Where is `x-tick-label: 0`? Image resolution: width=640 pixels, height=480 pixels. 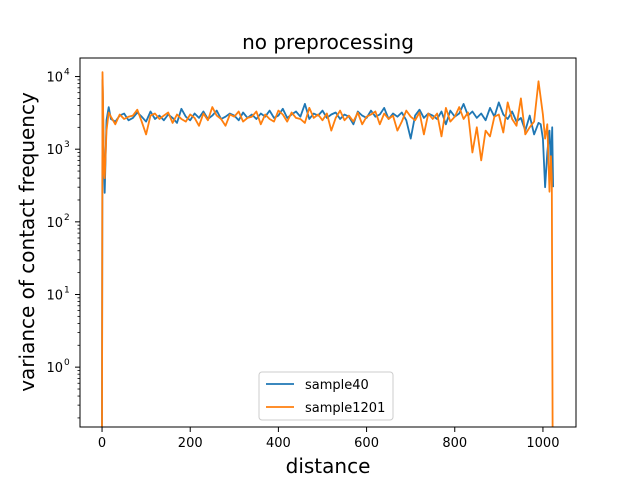
x-tick-label: 0 is located at coordinates (102, 443).